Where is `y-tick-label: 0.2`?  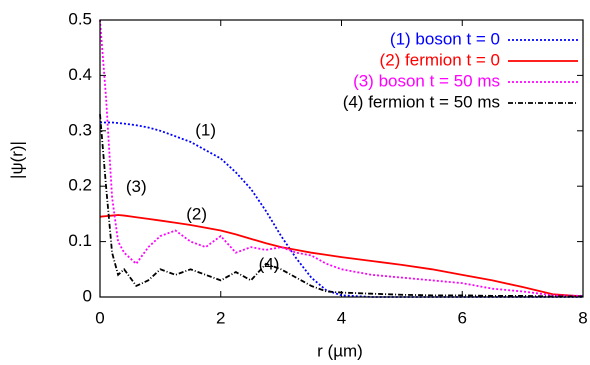
y-tick-label: 0.2 is located at coordinates (80, 185).